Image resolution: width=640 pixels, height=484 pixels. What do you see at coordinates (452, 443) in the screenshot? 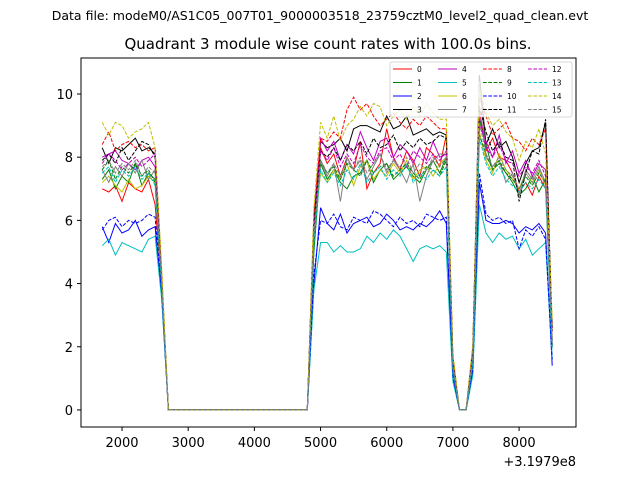
I see `x-tick-label: 7000` at bounding box center [452, 443].